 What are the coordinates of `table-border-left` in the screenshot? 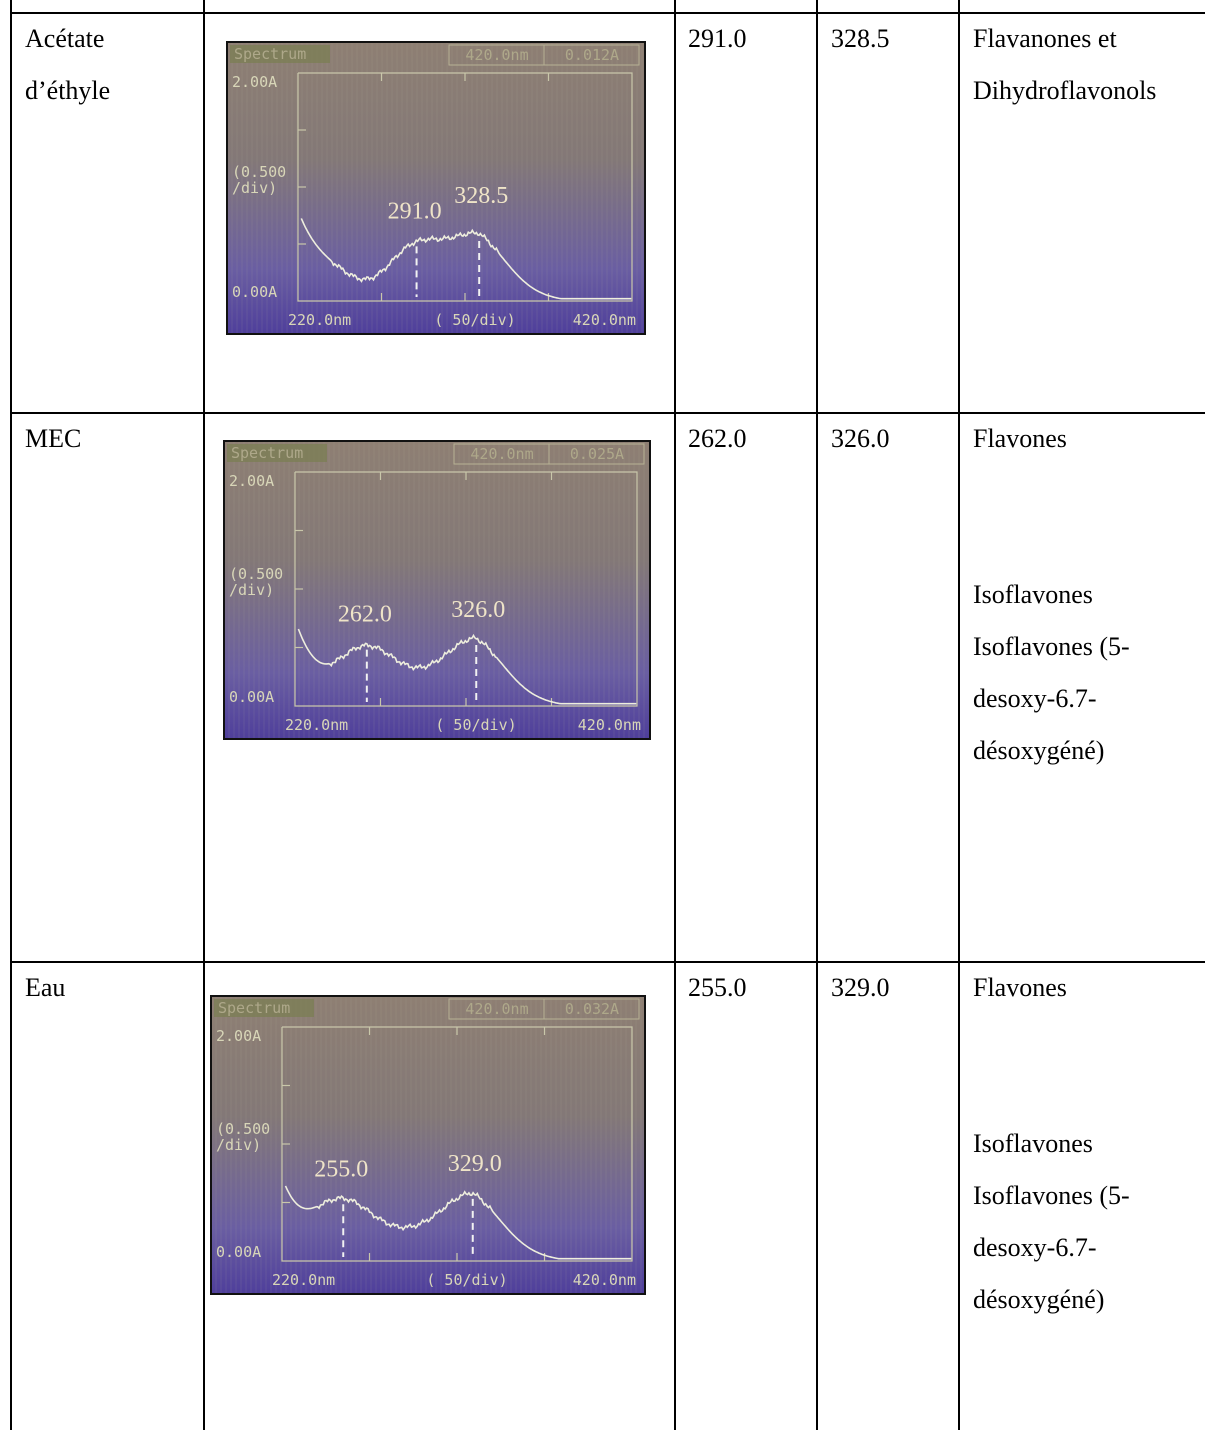 It's located at (11, 715).